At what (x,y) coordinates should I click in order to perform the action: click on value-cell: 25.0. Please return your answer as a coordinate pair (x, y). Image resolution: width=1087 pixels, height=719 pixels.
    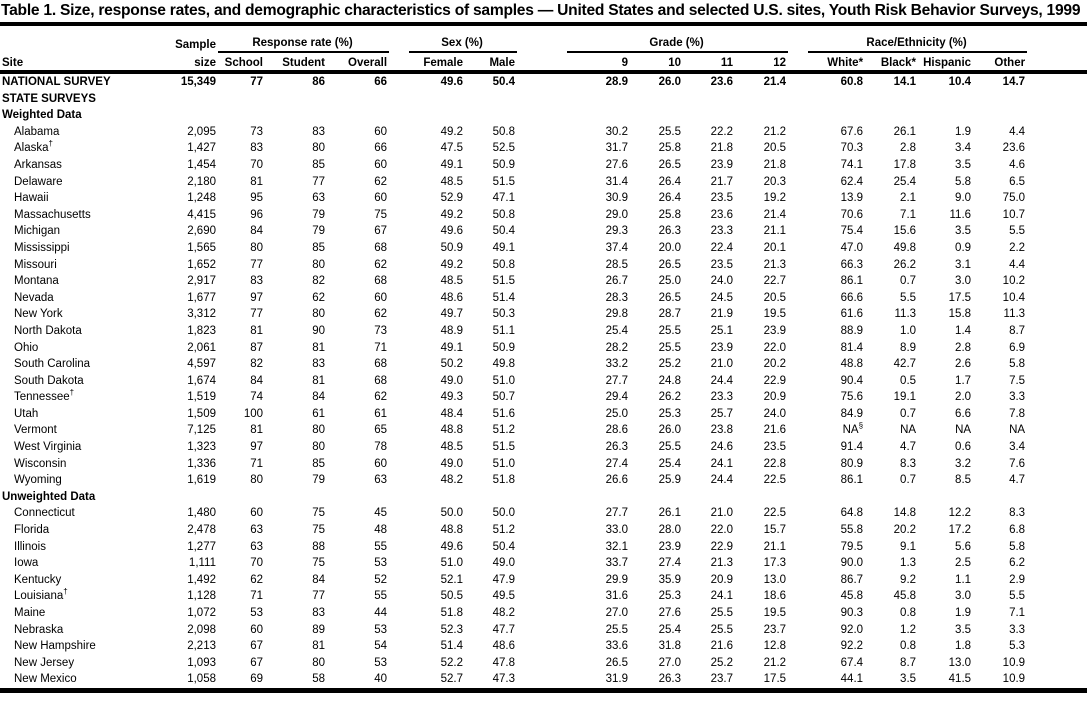
    Looking at the image, I should click on (670, 281).